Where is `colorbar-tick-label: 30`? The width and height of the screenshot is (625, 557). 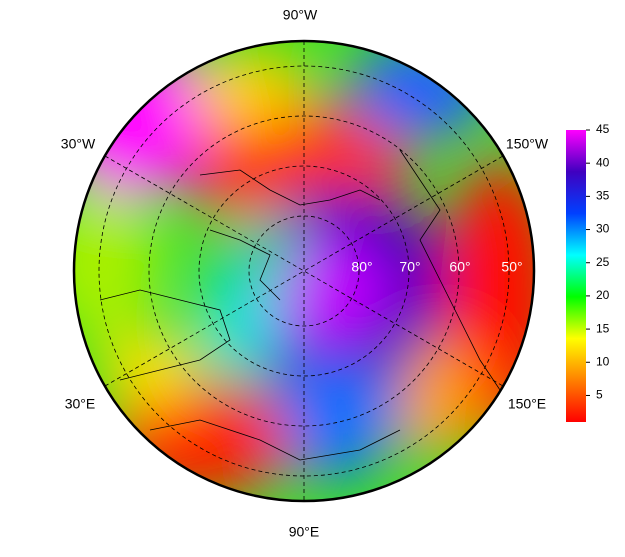
colorbar-tick-label: 30 is located at coordinates (603, 229).